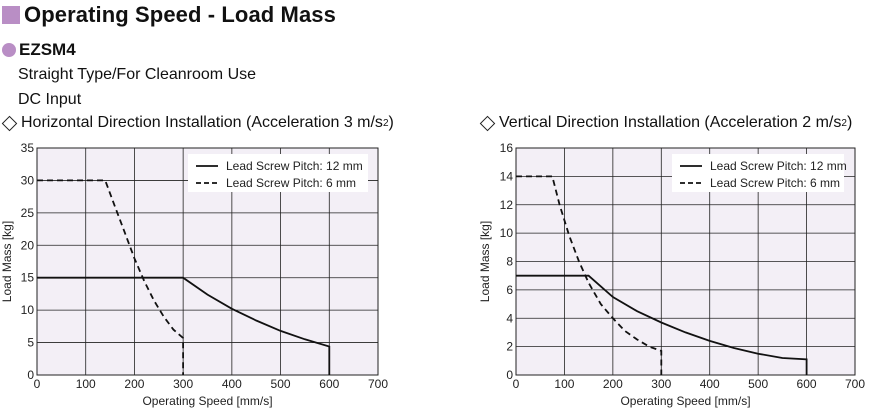  What do you see at coordinates (28, 213) in the screenshot?
I see `y-tick-label: 25` at bounding box center [28, 213].